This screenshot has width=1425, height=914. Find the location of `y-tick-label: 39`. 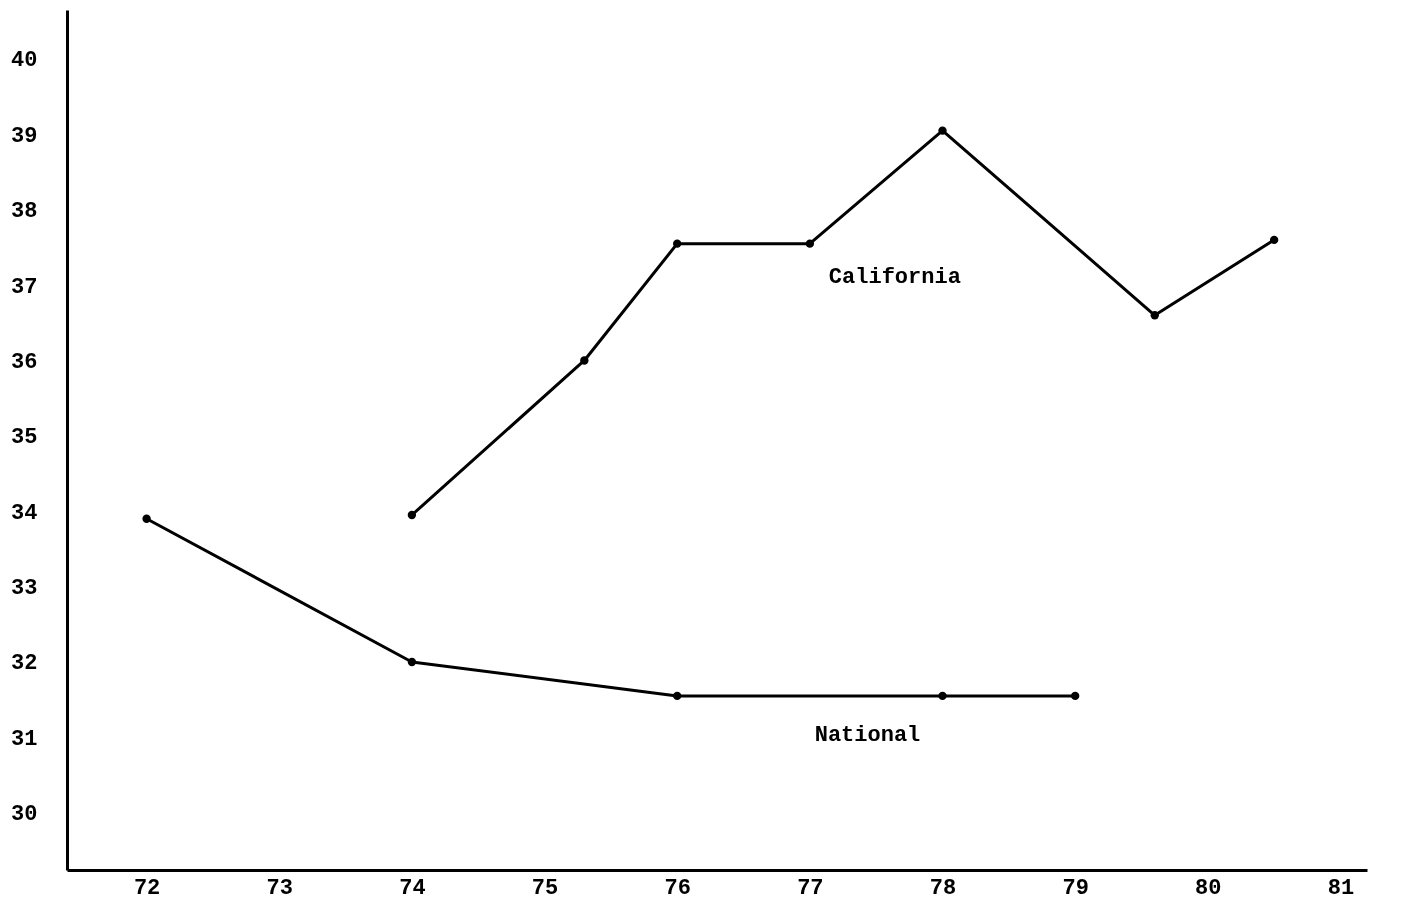

y-tick-label: 39 is located at coordinates (24, 136).